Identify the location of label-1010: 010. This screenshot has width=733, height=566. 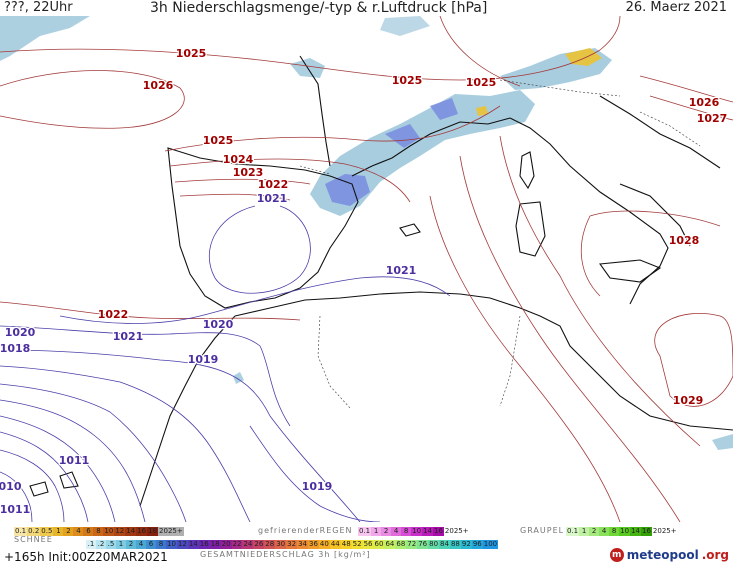
(11, 486).